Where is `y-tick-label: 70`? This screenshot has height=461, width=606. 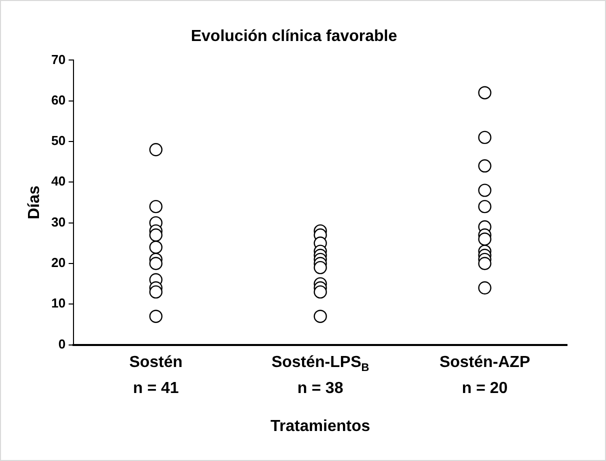
y-tick-label: 70 is located at coordinates (58, 59).